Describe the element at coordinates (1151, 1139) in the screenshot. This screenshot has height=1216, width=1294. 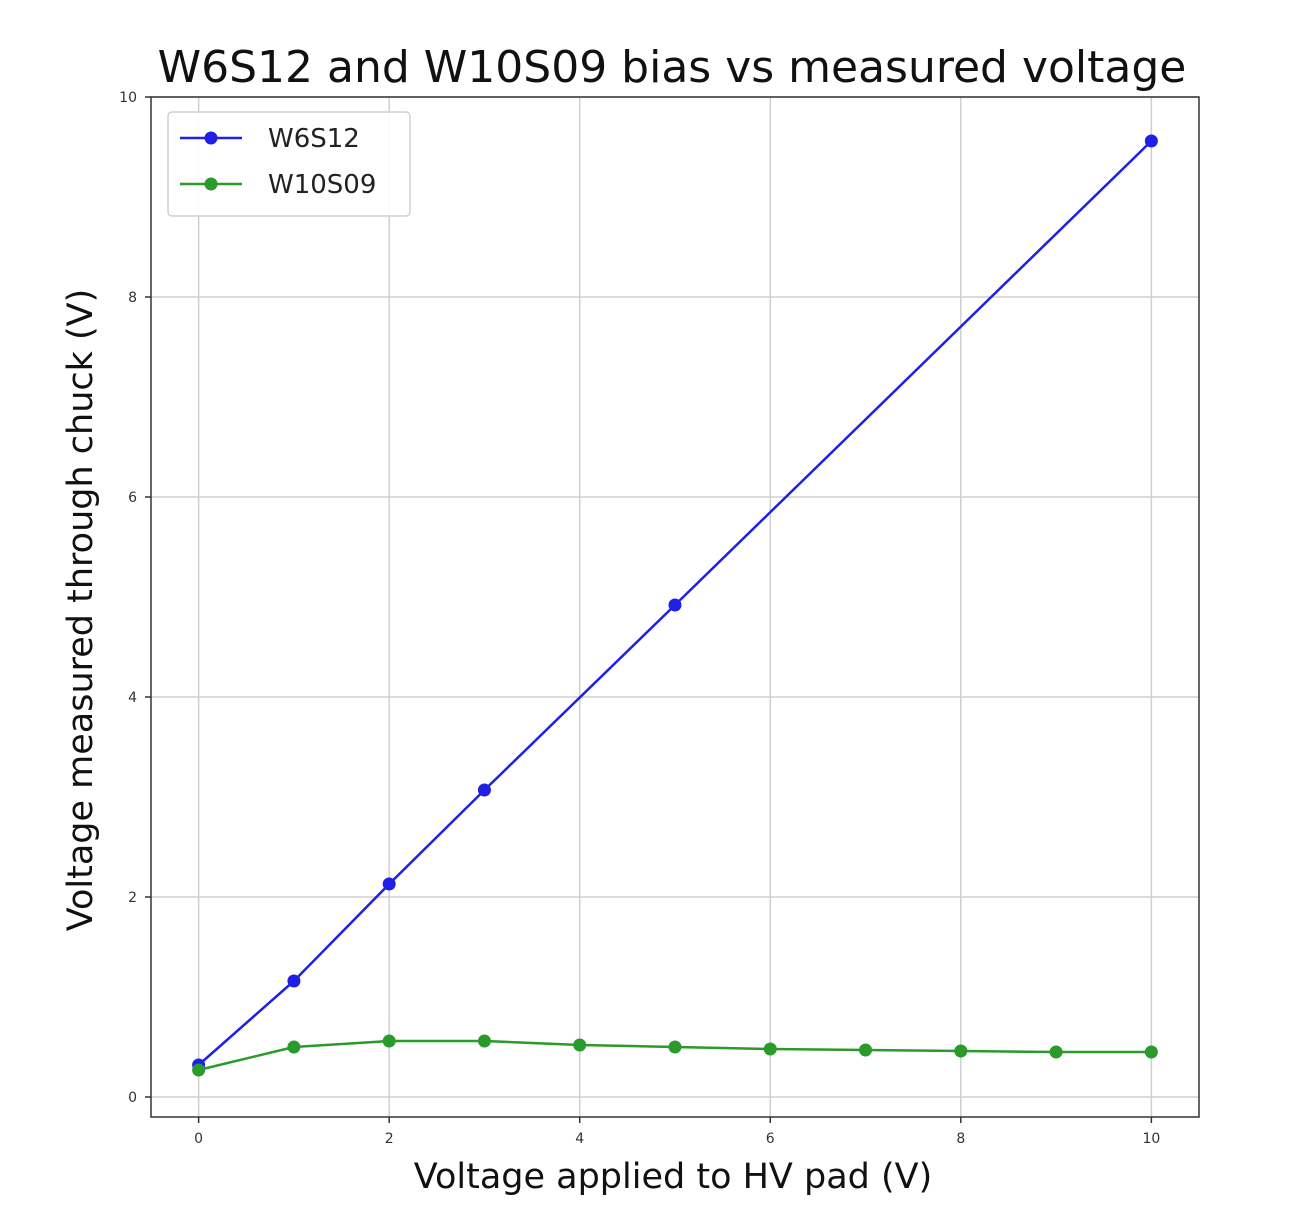
I see `x-tick-label: 10` at that location.